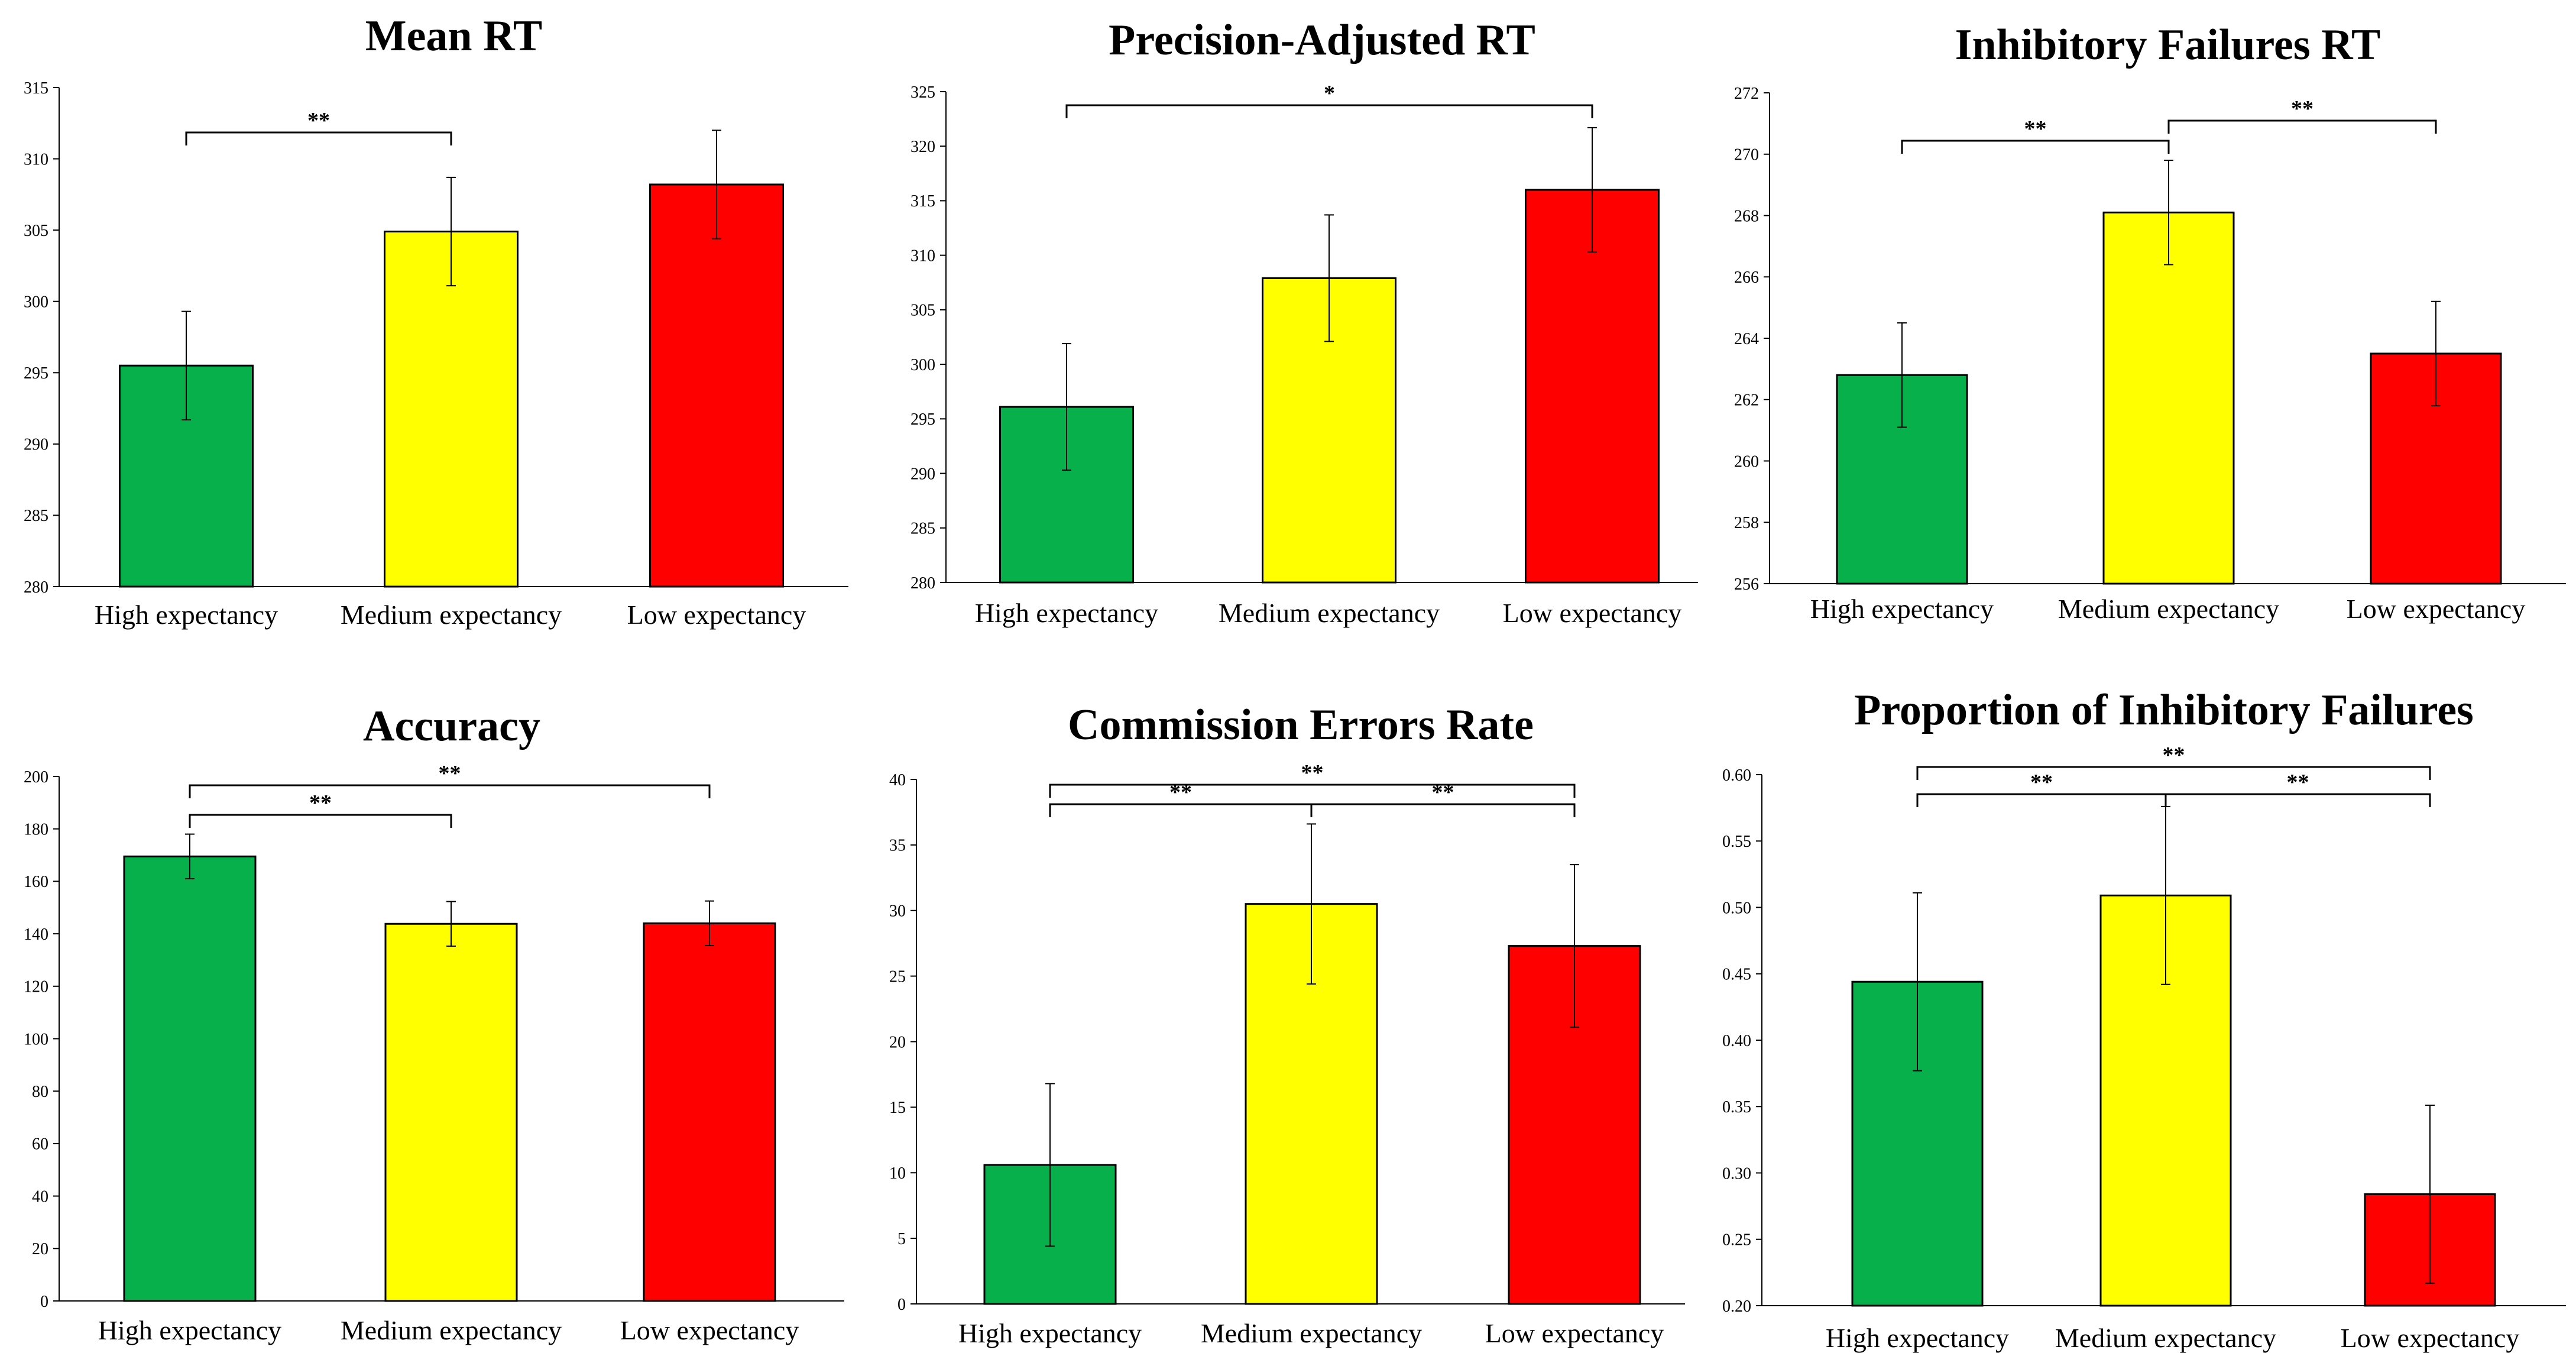 Image resolution: width=2576 pixels, height=1366 pixels. Describe the element at coordinates (36, 935) in the screenshot. I see `y-tick-label: 140` at that location.